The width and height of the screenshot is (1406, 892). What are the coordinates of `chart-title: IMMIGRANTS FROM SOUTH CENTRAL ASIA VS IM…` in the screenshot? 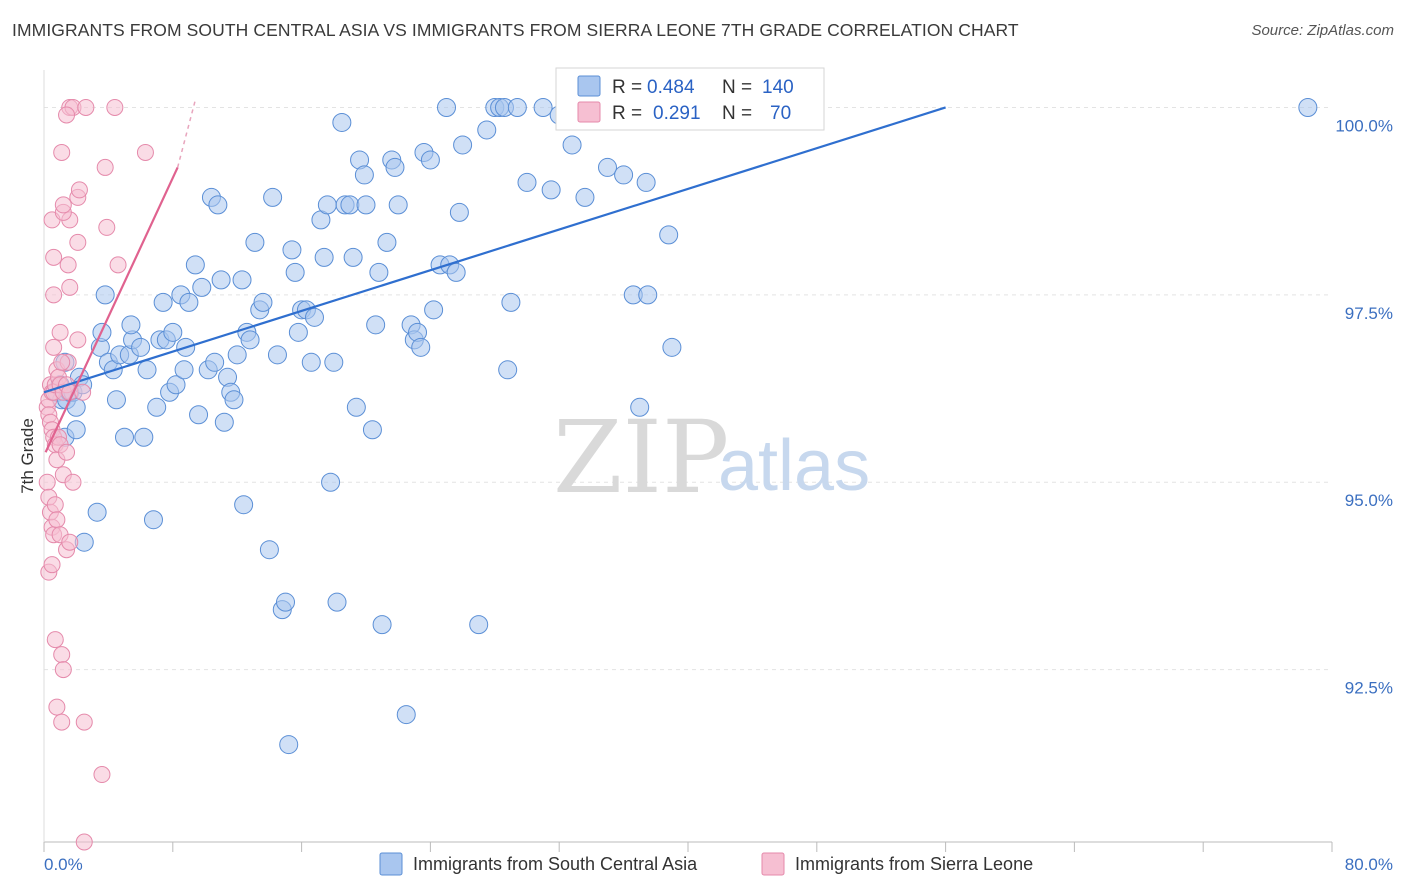 It's located at (515, 30).